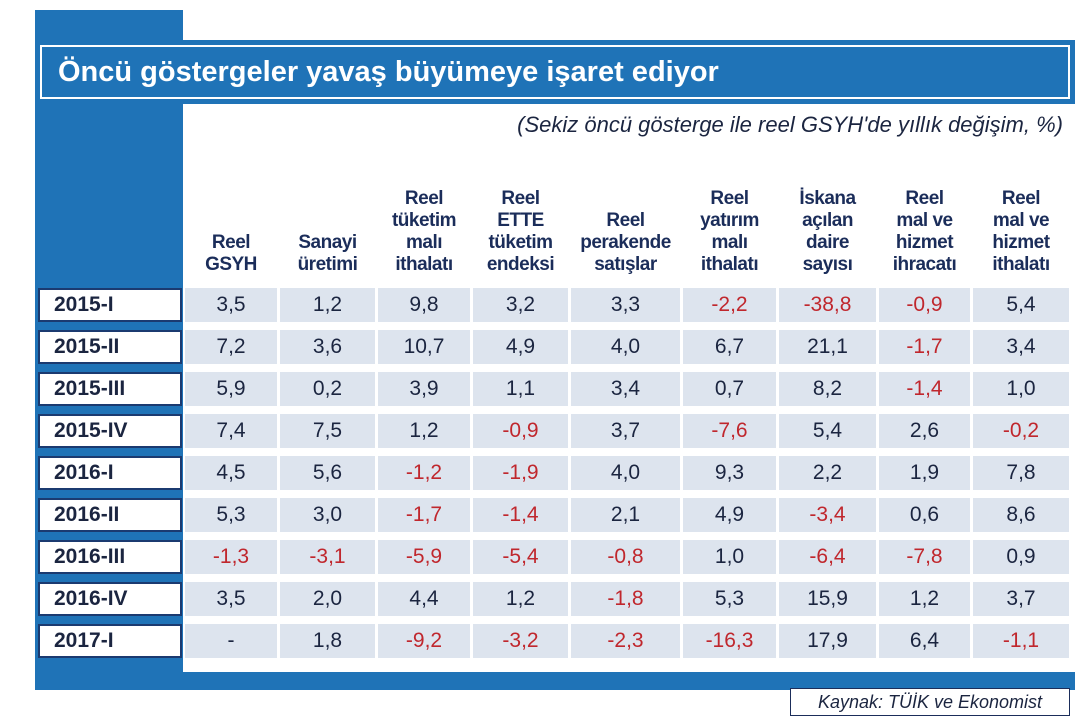  Describe the element at coordinates (110, 557) in the screenshot. I see `row-label: 2016-III` at that location.